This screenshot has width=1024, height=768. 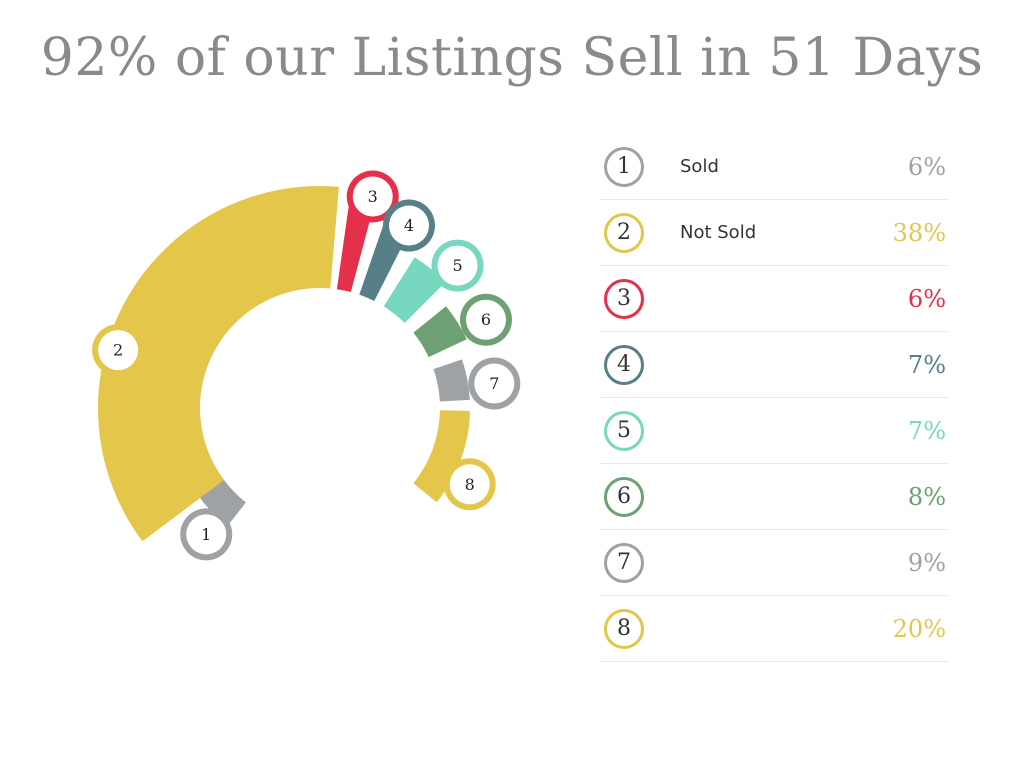 I want to click on legend-row: 5 7%, so click(x=774, y=431).